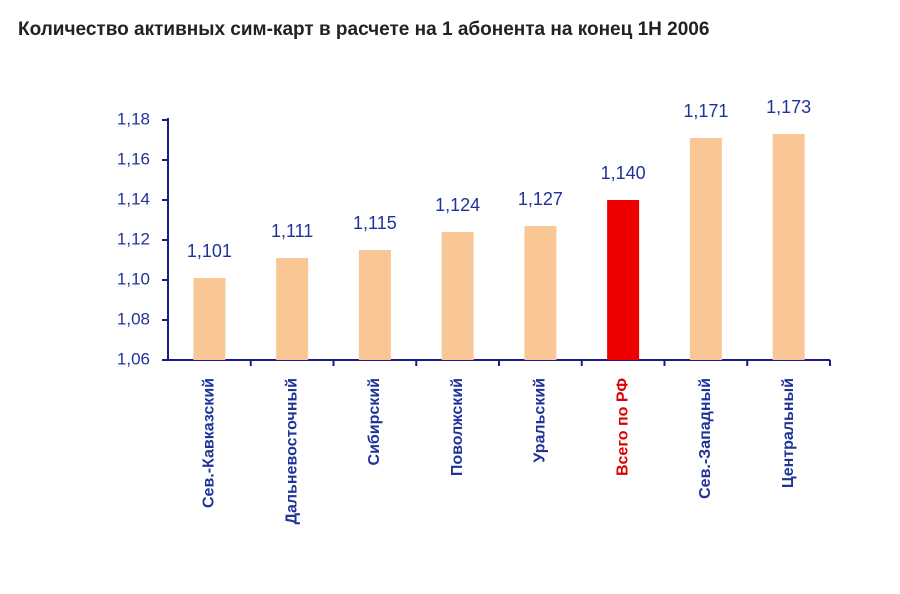  I want to click on y-tick-label: 1,12, so click(133, 238).